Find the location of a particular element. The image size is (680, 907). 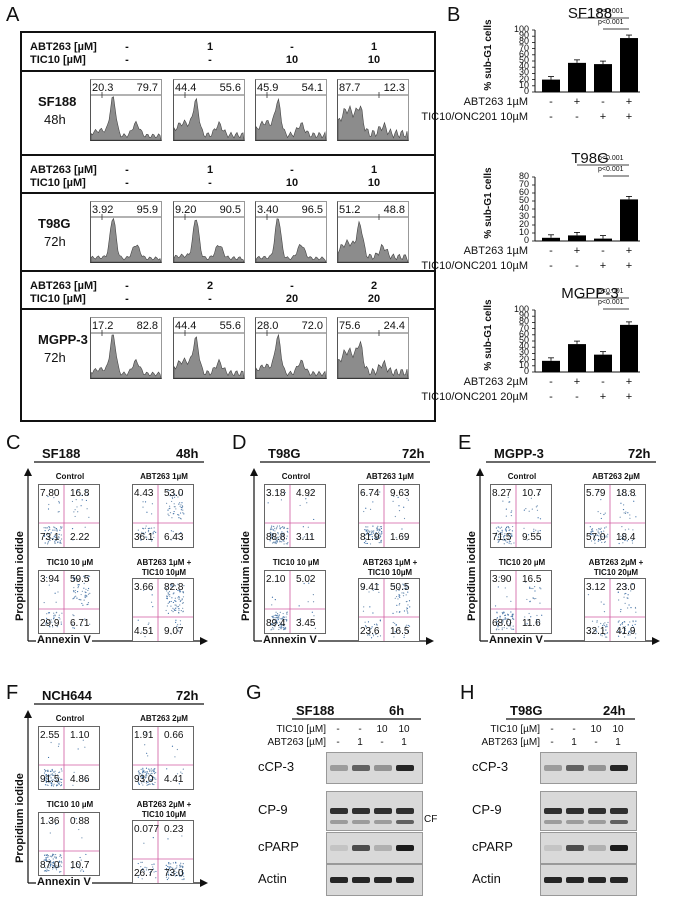

y-tick-label: 50 is located at coordinates (523, 60).